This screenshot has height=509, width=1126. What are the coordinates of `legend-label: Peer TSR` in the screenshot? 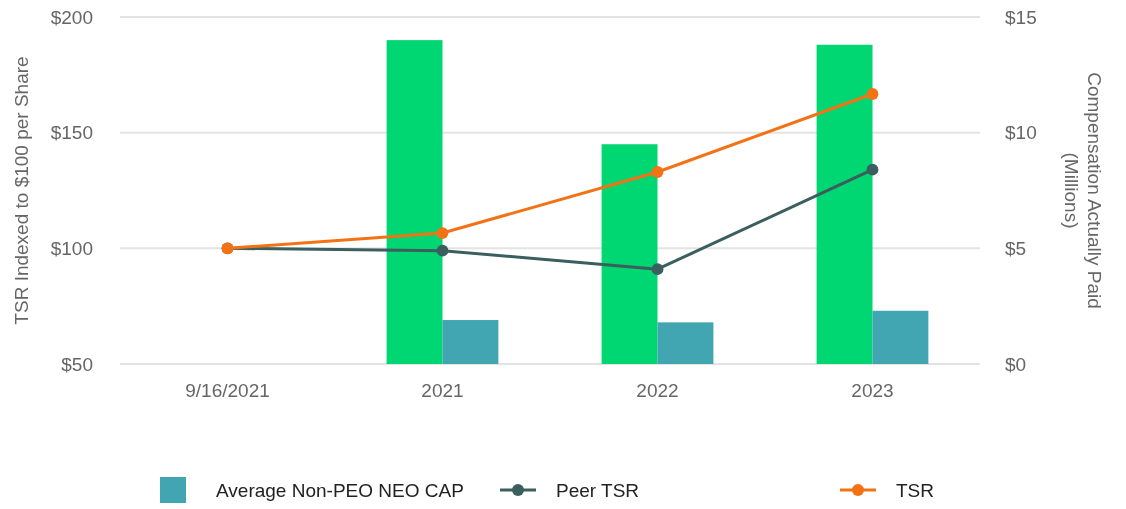 It's located at (598, 490).